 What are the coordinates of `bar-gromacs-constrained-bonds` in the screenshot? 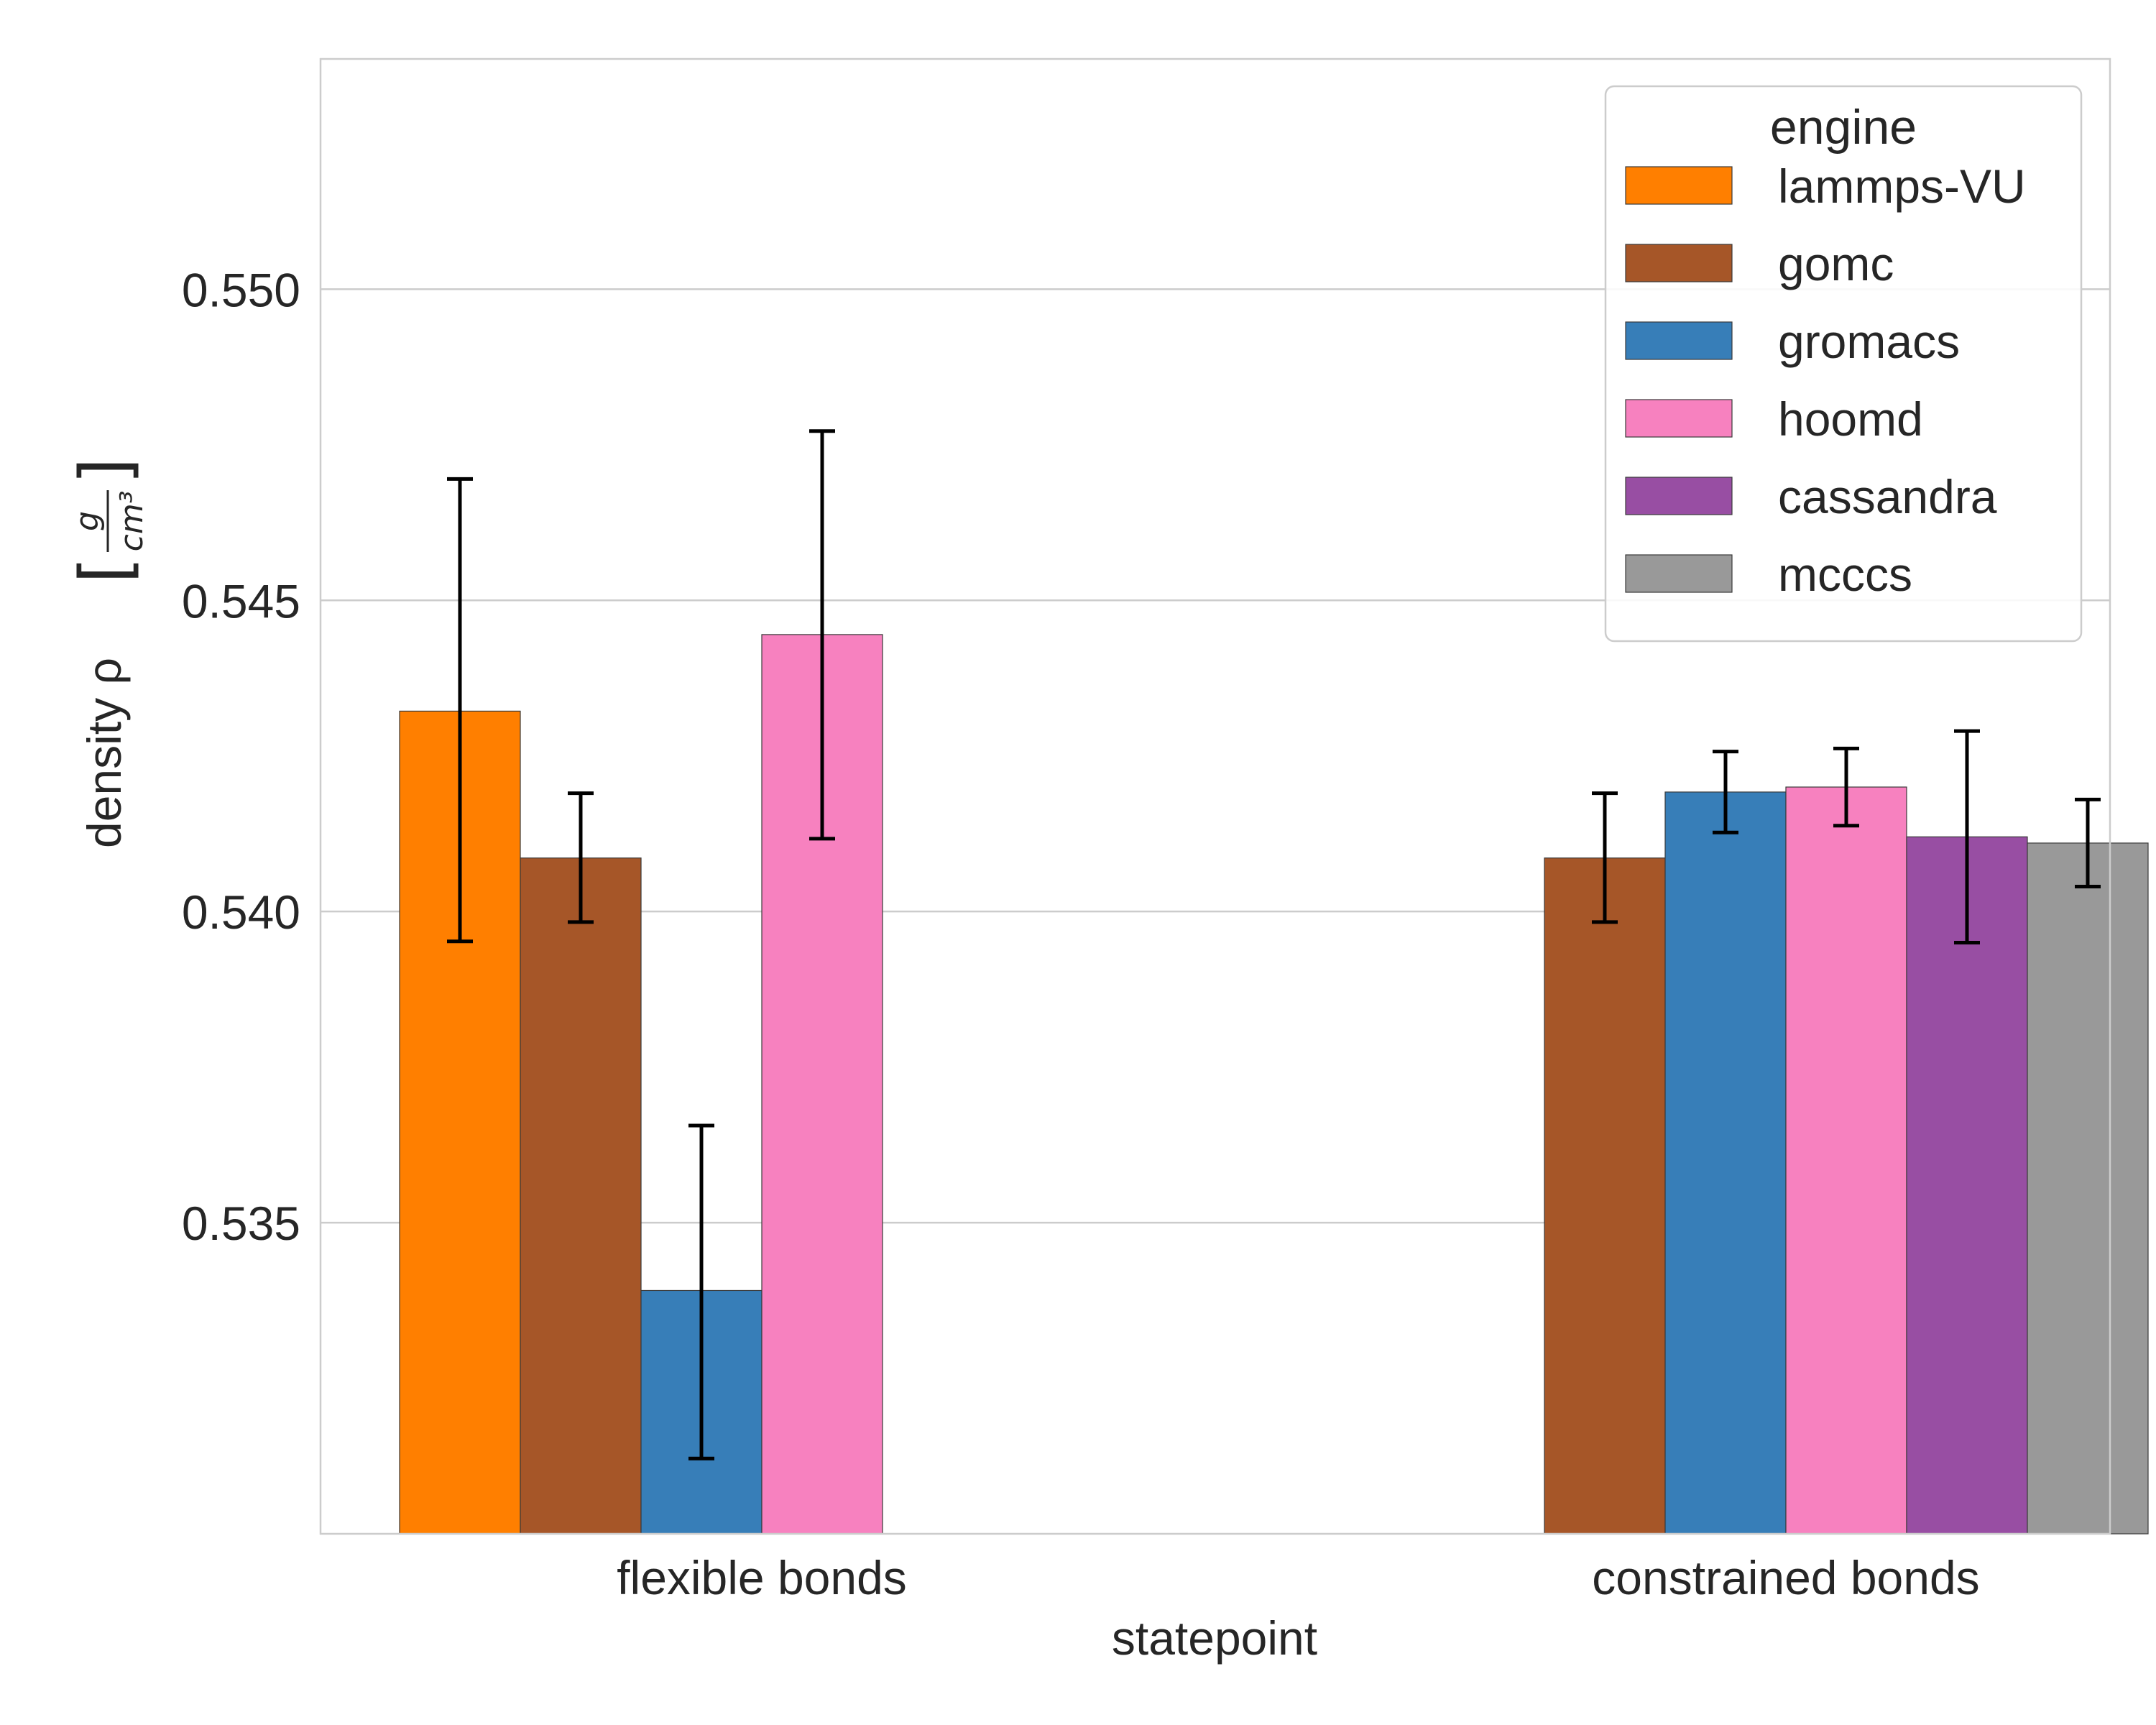 It's located at (1725, 1163).